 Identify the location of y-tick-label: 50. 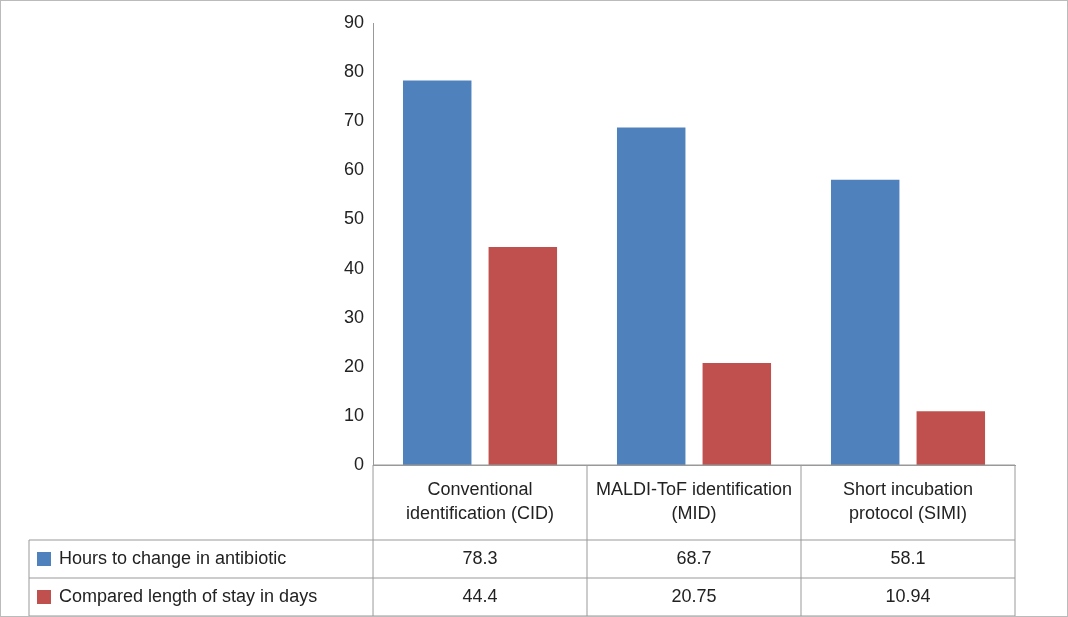
(354, 218).